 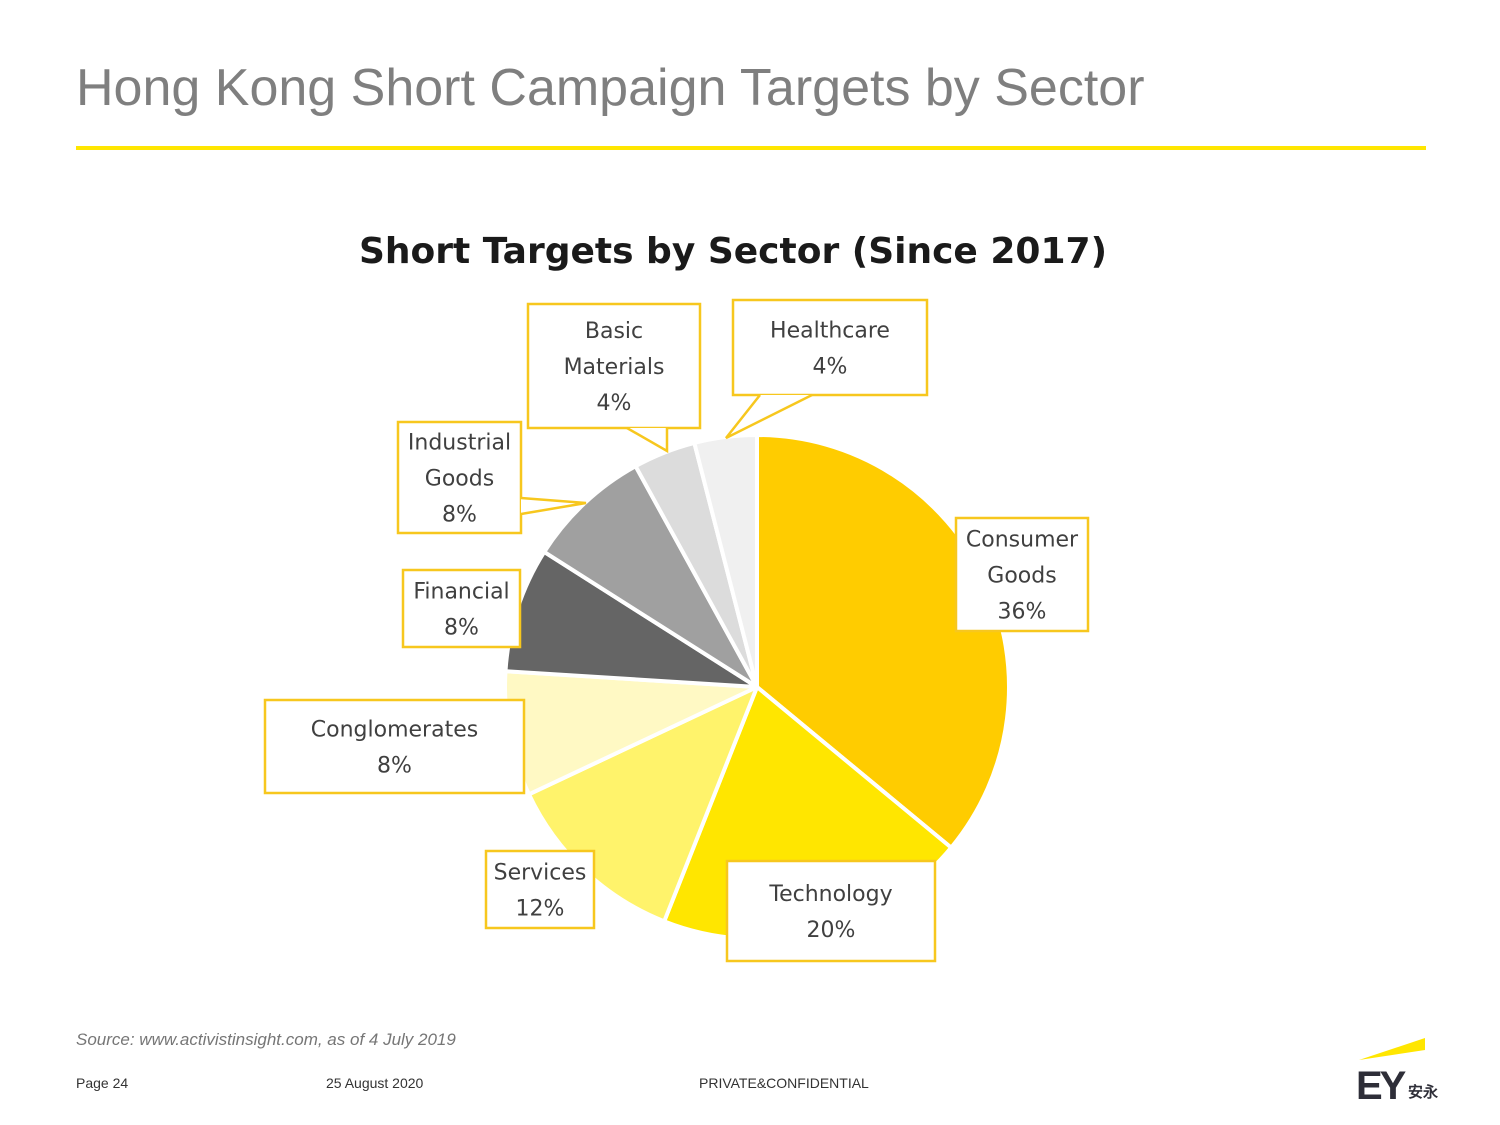 What do you see at coordinates (751, 148) in the screenshot?
I see `title-divider` at bounding box center [751, 148].